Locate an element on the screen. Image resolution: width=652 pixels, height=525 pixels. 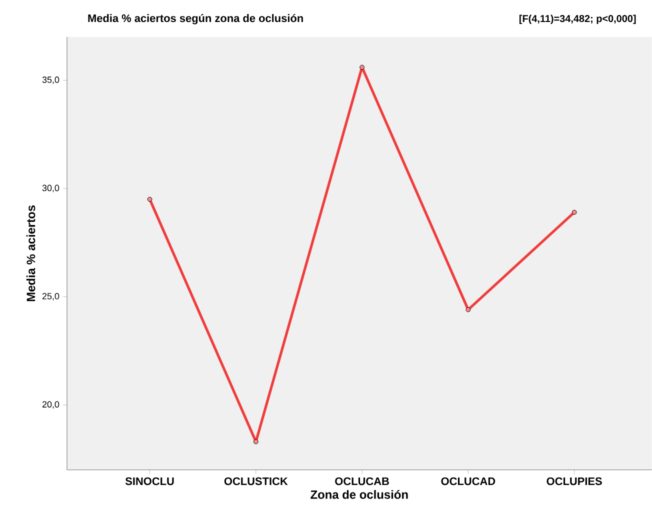
x-tick-label: OCLUCAB is located at coordinates (362, 481).